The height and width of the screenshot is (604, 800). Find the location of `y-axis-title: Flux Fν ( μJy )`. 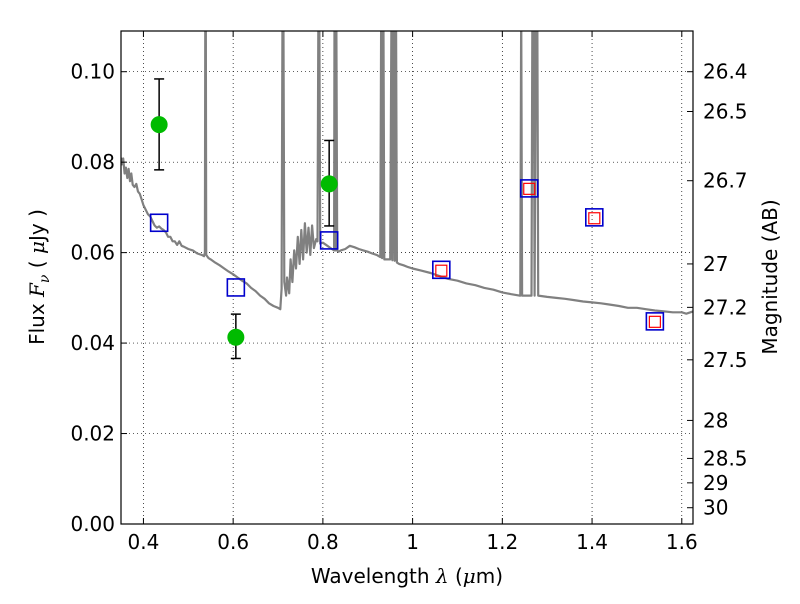

y-axis-title: Flux Fν ( μJy ) is located at coordinates (39, 277).